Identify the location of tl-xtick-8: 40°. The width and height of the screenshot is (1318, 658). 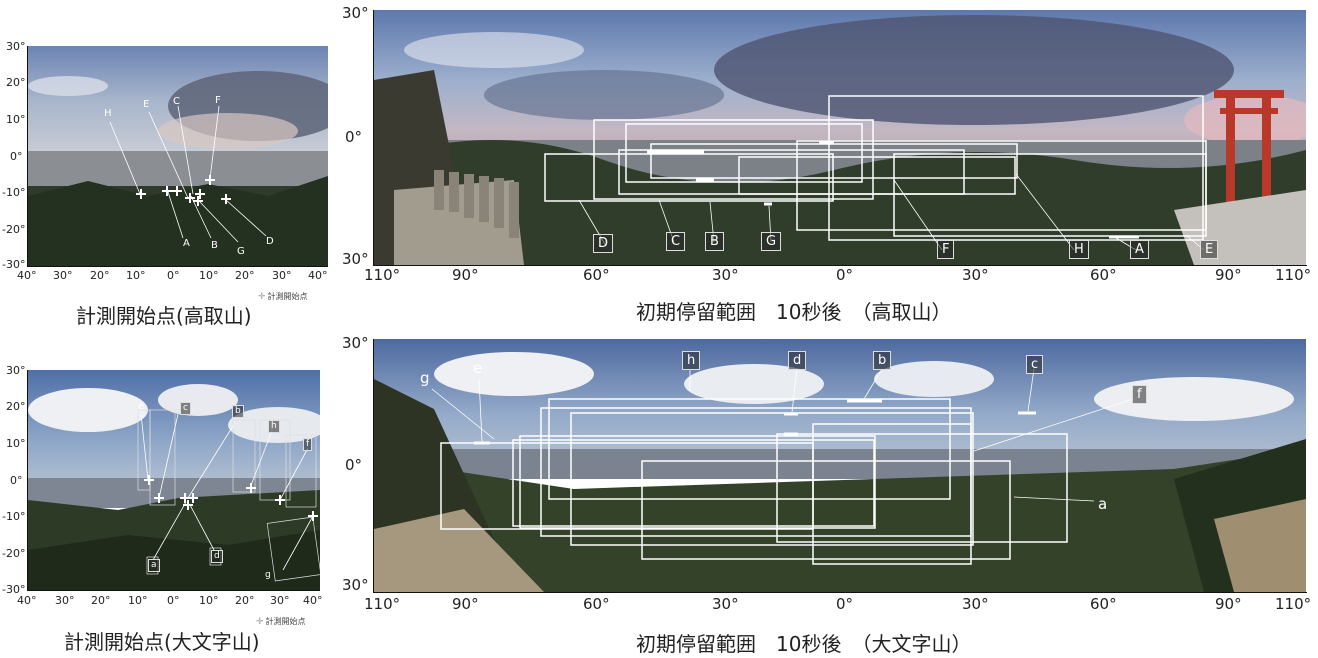
(318, 275).